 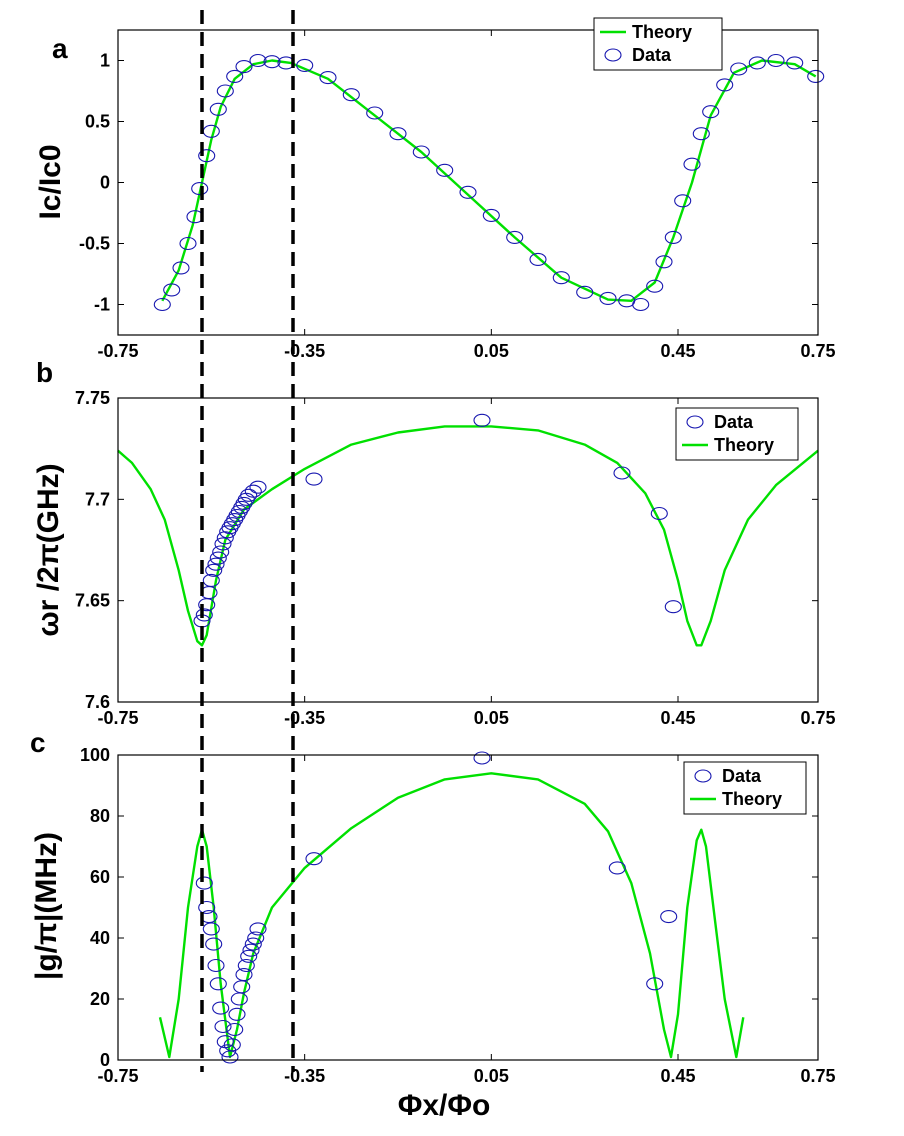 What do you see at coordinates (46, 906) in the screenshot?
I see `y-axis-label-c: |g/π|(MHz)` at bounding box center [46, 906].